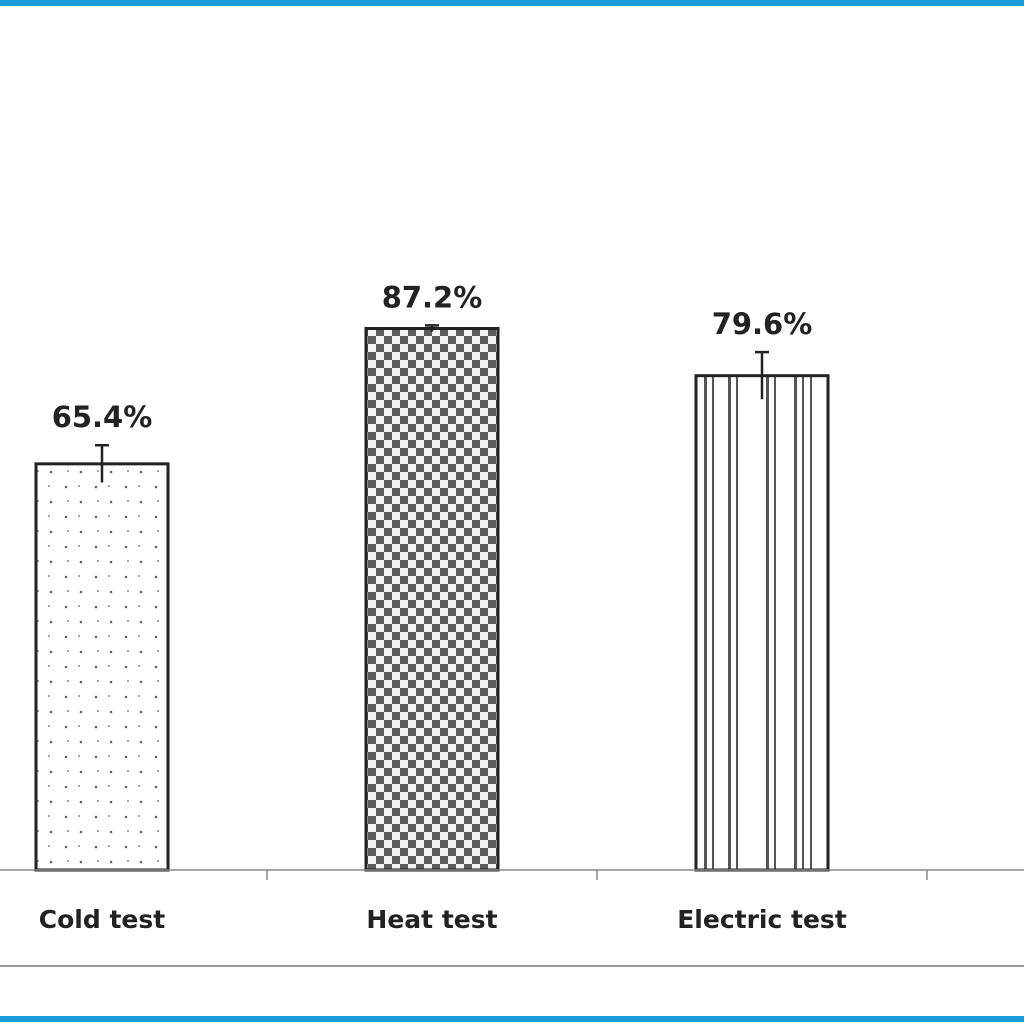 The height and width of the screenshot is (1024, 1024). I want to click on bar-electric-test, so click(762, 623).